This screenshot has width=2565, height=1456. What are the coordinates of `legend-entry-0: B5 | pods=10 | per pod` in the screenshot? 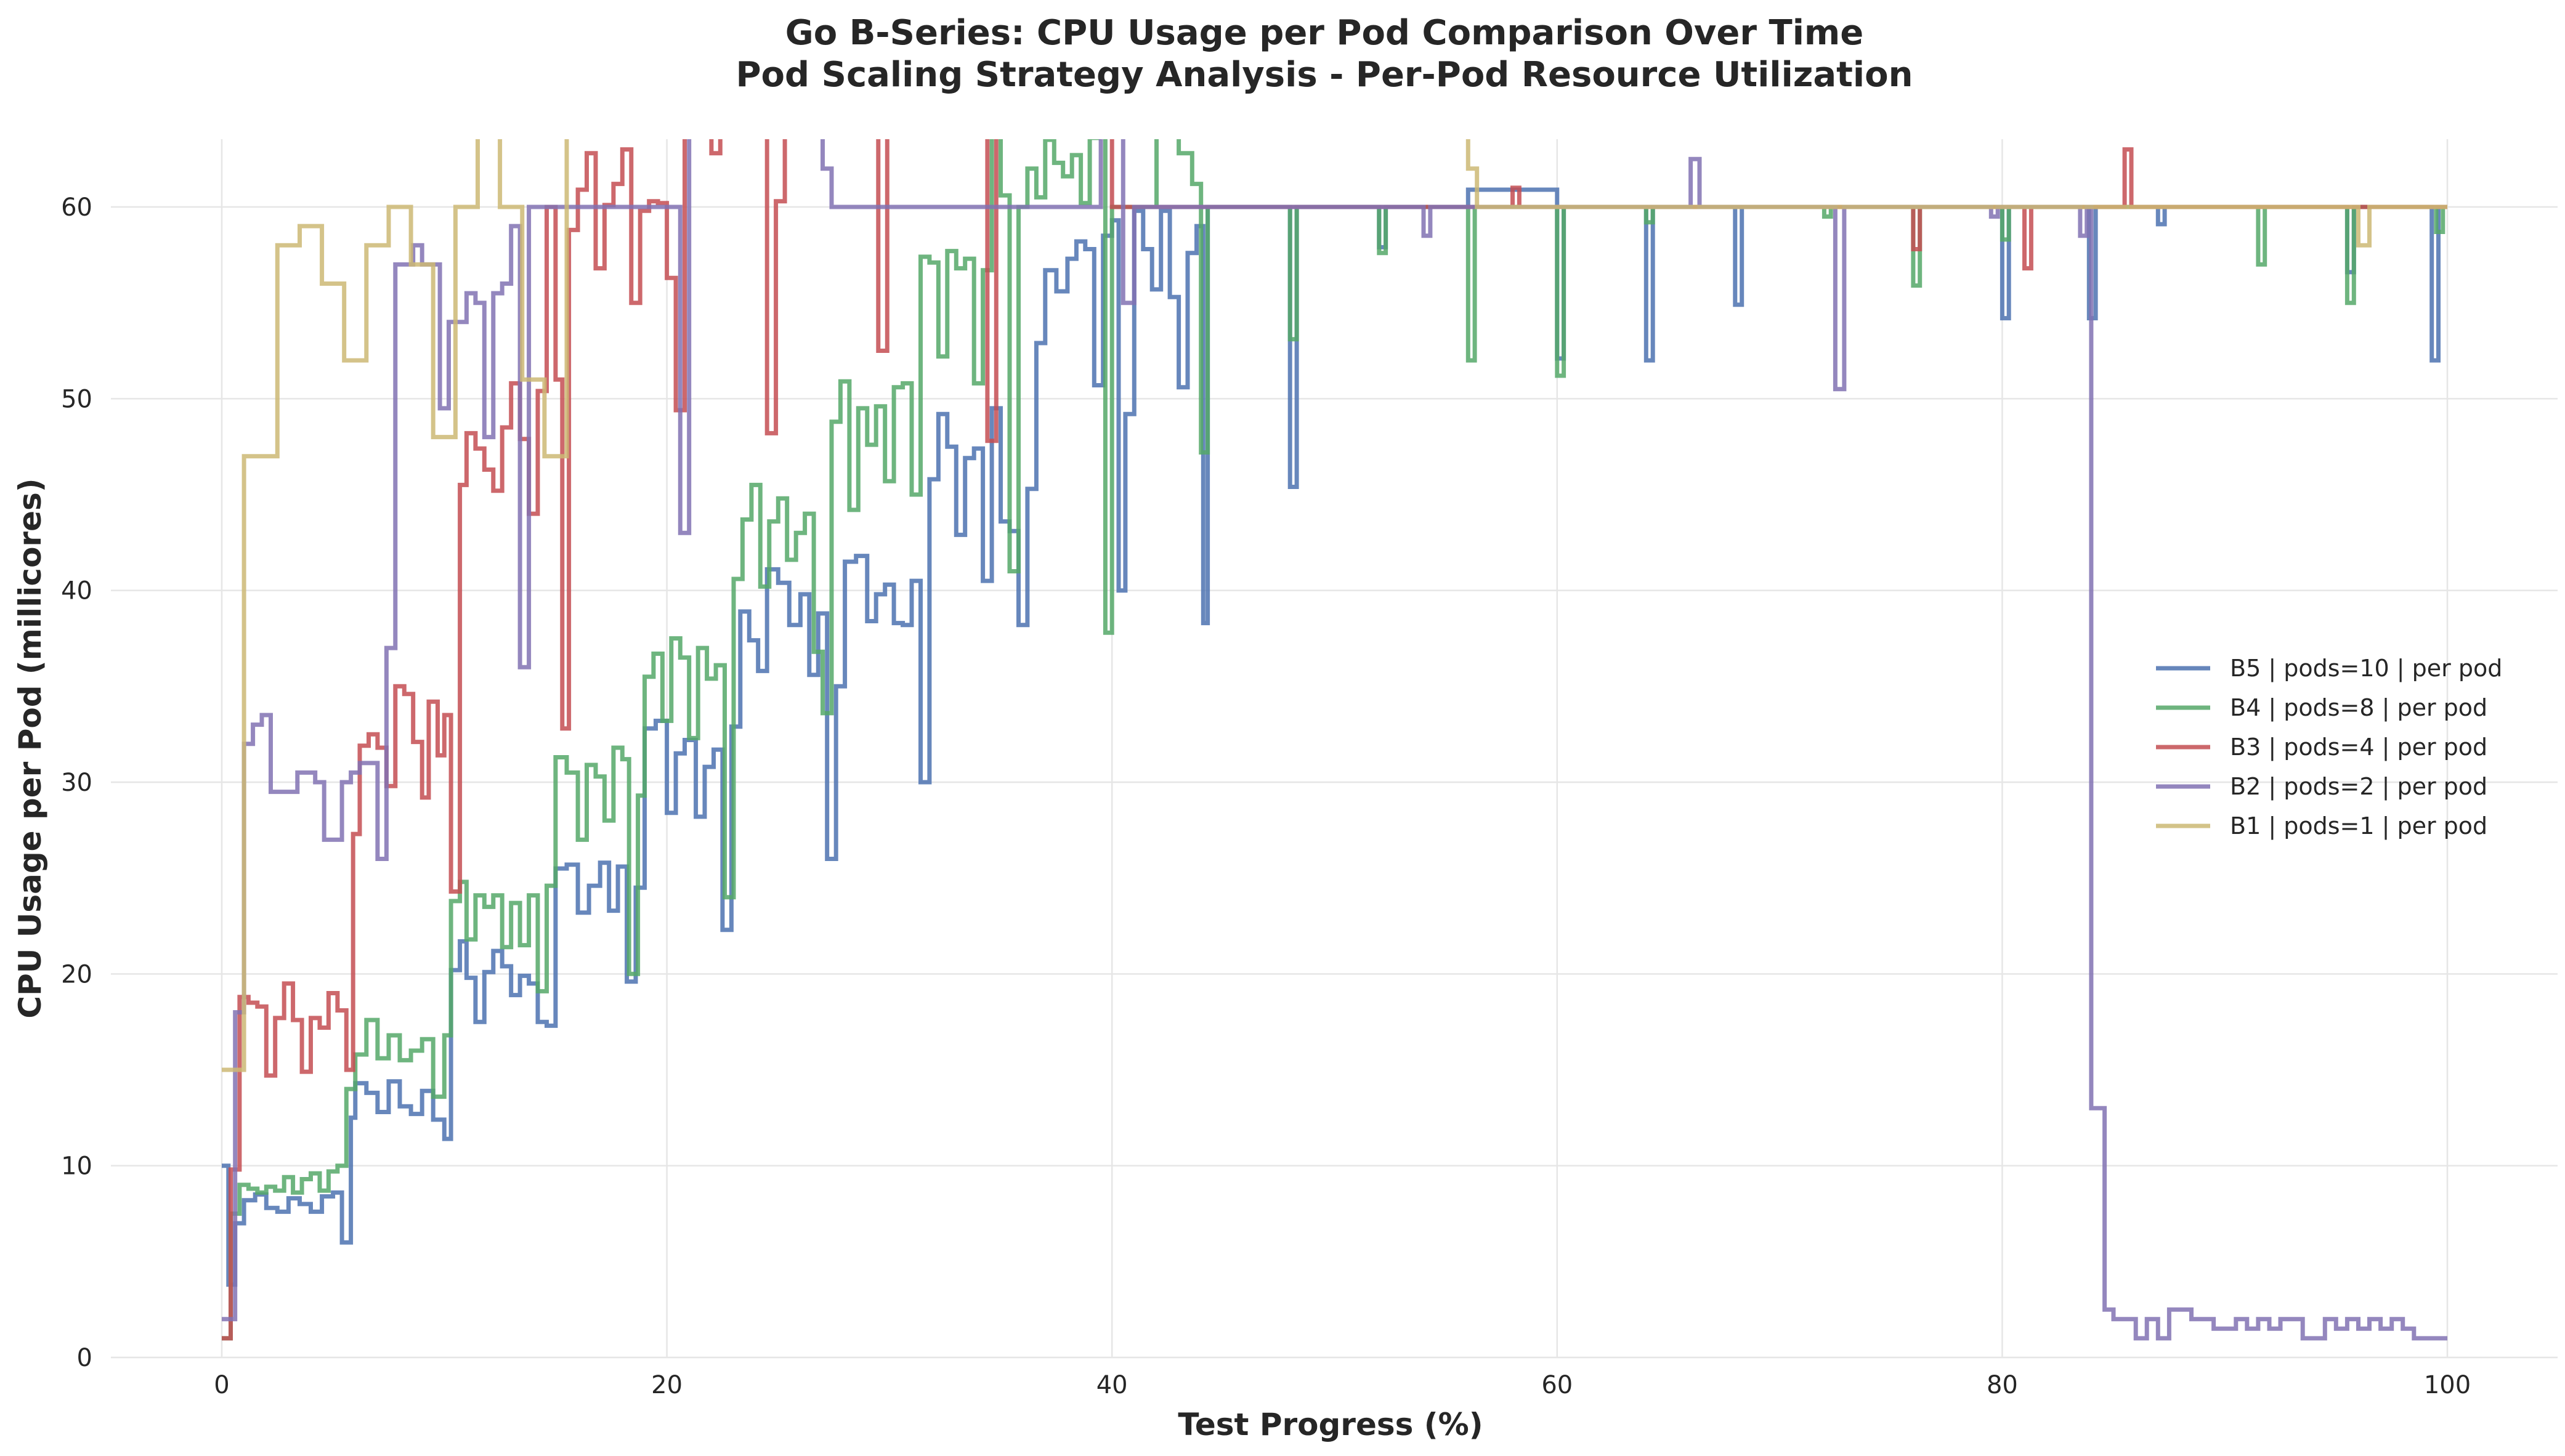 It's located at (2366, 668).